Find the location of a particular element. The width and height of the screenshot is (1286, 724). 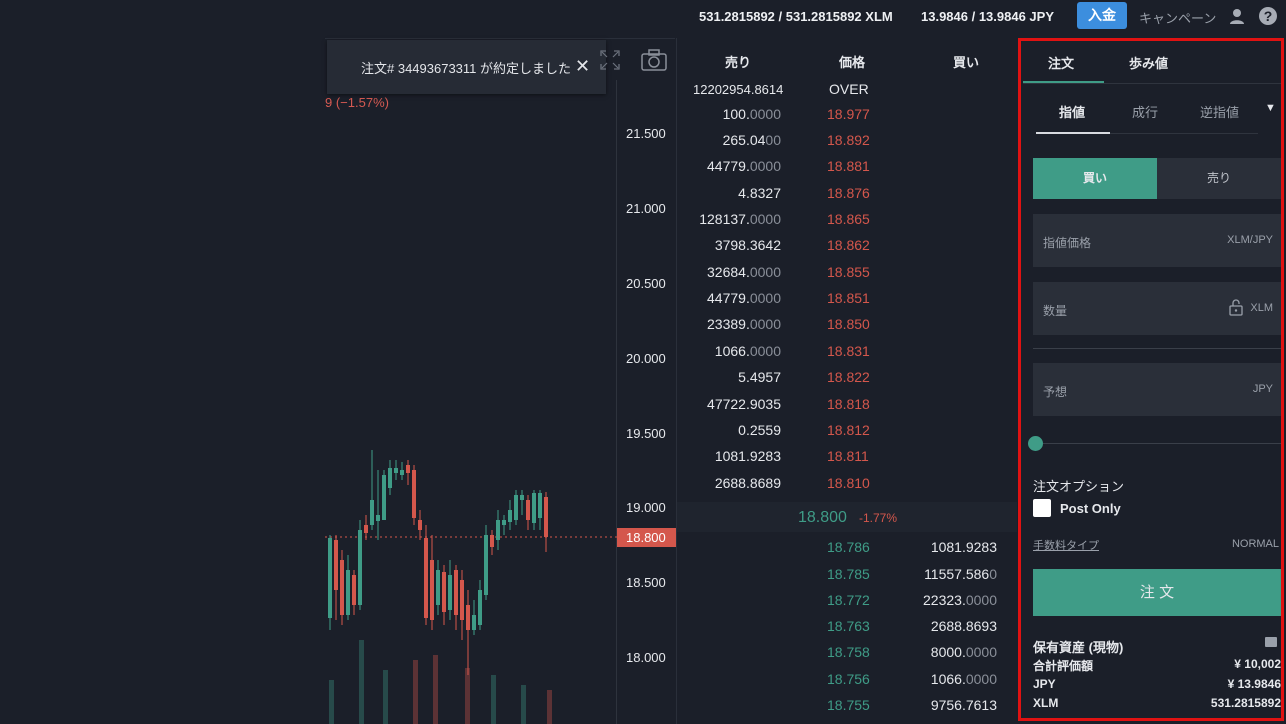

asset-row: XLM 531.2815892 is located at coordinates (1157, 703).